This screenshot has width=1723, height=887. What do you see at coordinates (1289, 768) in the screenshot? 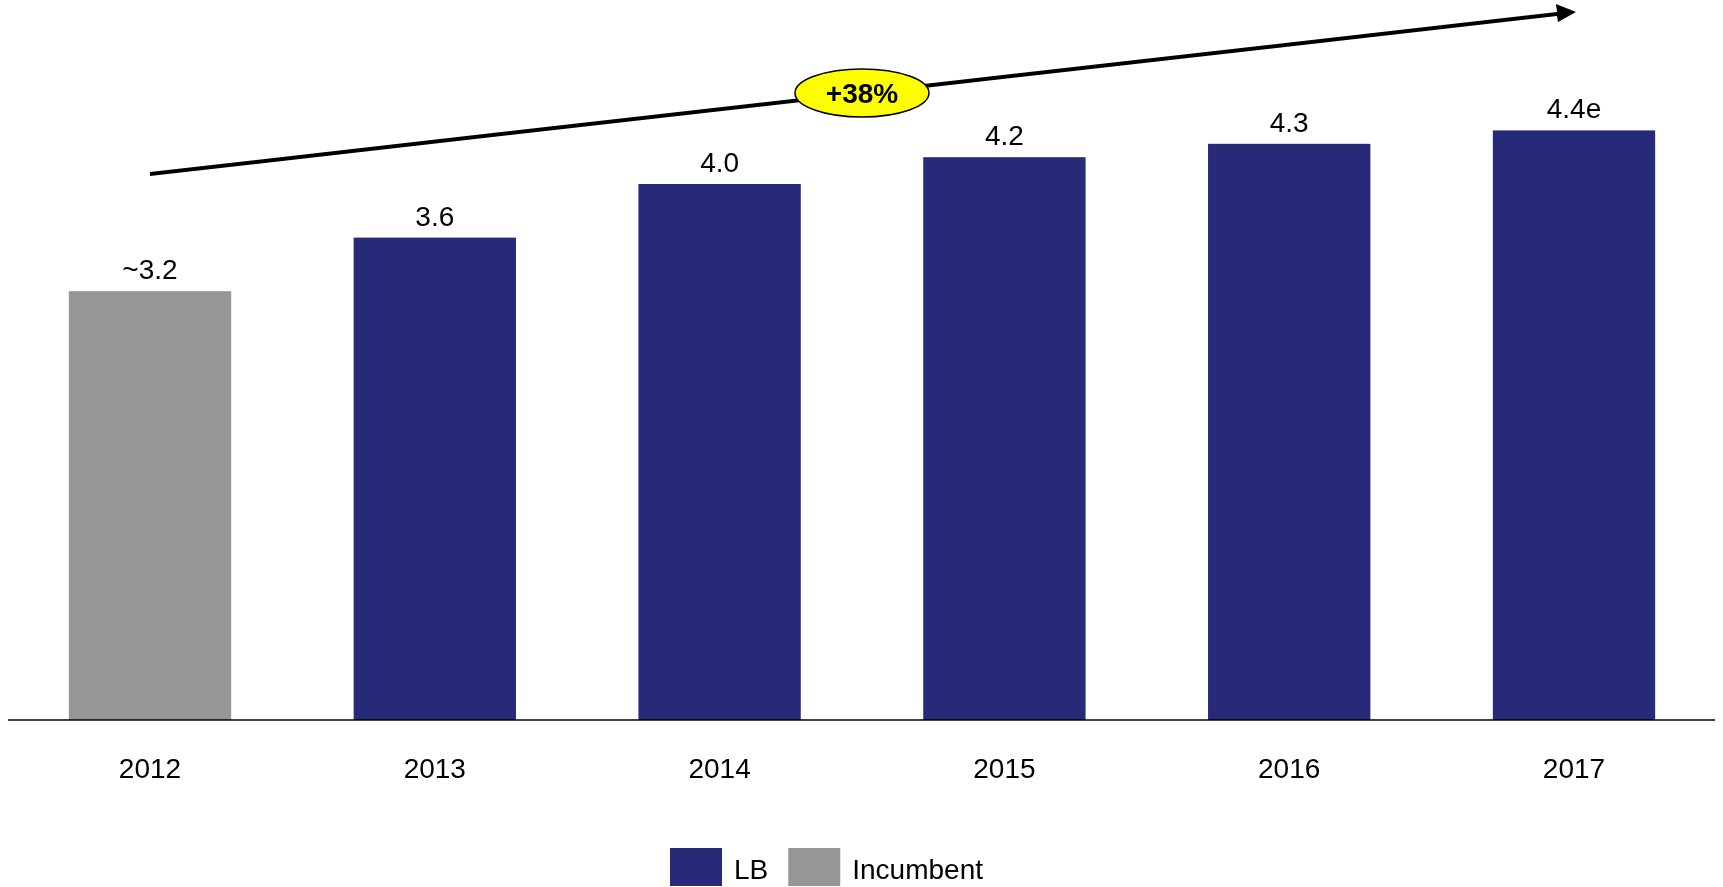
I see `x-tick-label: 2016` at bounding box center [1289, 768].